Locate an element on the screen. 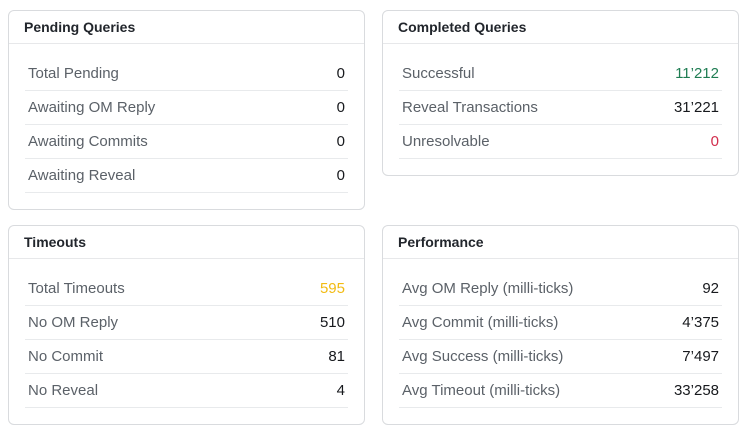 The image size is (748, 435). stat-row-avg-om-reply: Avg OM Reply (milli-ticks) 92 is located at coordinates (560, 289).